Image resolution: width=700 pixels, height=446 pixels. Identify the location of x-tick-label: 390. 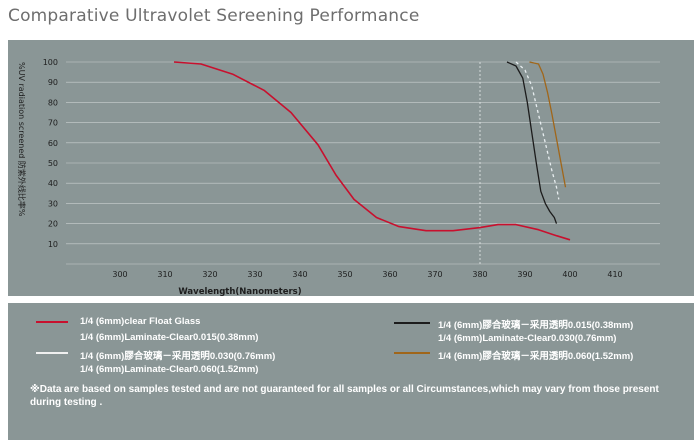
(524, 274).